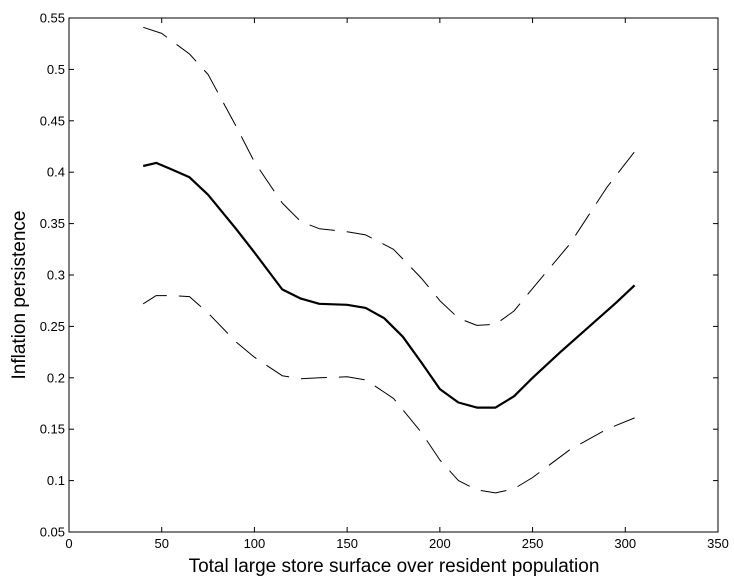  Describe the element at coordinates (52, 429) in the screenshot. I see `y-tick-label: 0.15` at that location.